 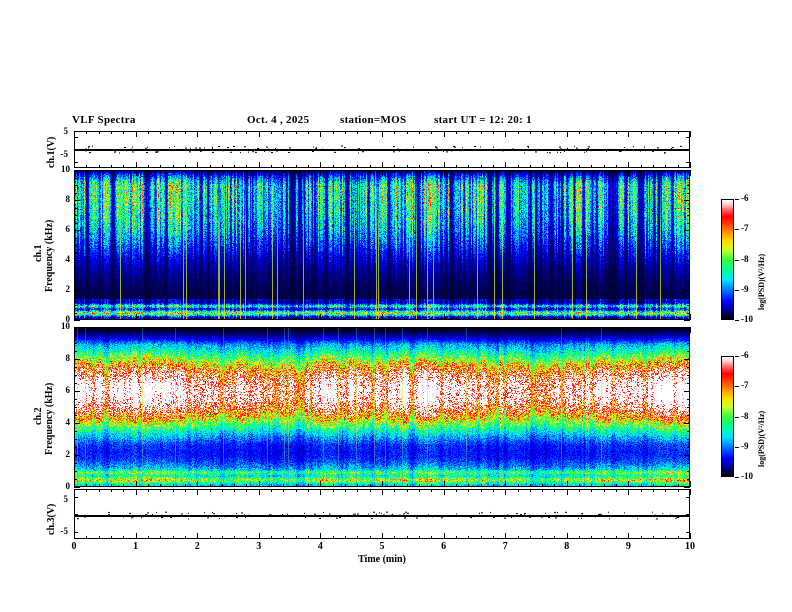 What do you see at coordinates (747, 319) in the screenshot?
I see `colorbar-top-tick-label--10: -10` at bounding box center [747, 319].